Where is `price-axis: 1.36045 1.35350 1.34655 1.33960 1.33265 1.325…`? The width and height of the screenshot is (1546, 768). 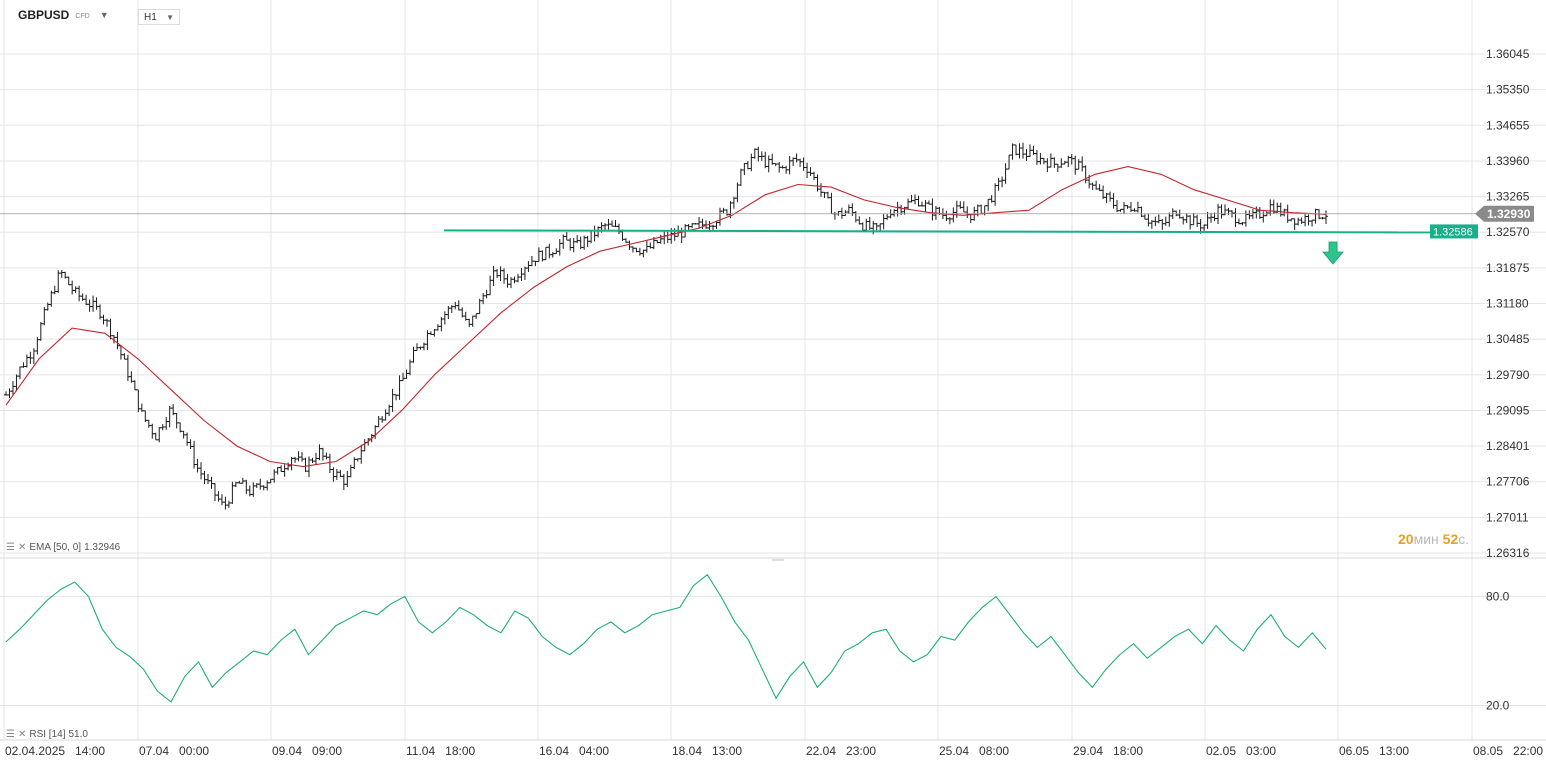 price-axis: 1.36045 1.35350 1.34655 1.33960 1.33265 1.325… is located at coordinates (1508, 303).